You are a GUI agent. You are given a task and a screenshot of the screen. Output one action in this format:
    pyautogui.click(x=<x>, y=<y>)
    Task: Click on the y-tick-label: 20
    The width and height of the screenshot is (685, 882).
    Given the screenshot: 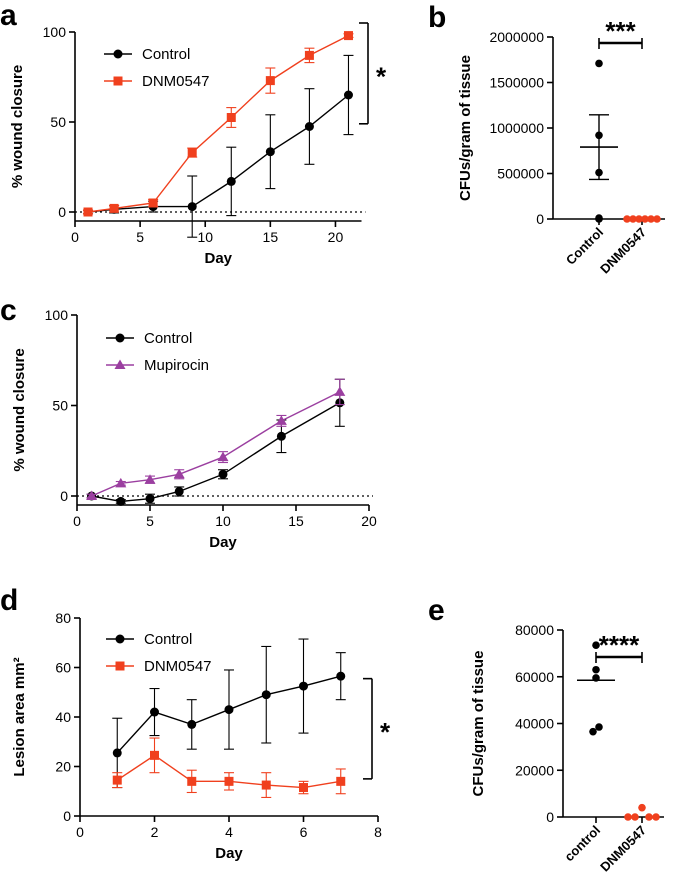 What is the action you would take?
    pyautogui.click(x=63, y=767)
    